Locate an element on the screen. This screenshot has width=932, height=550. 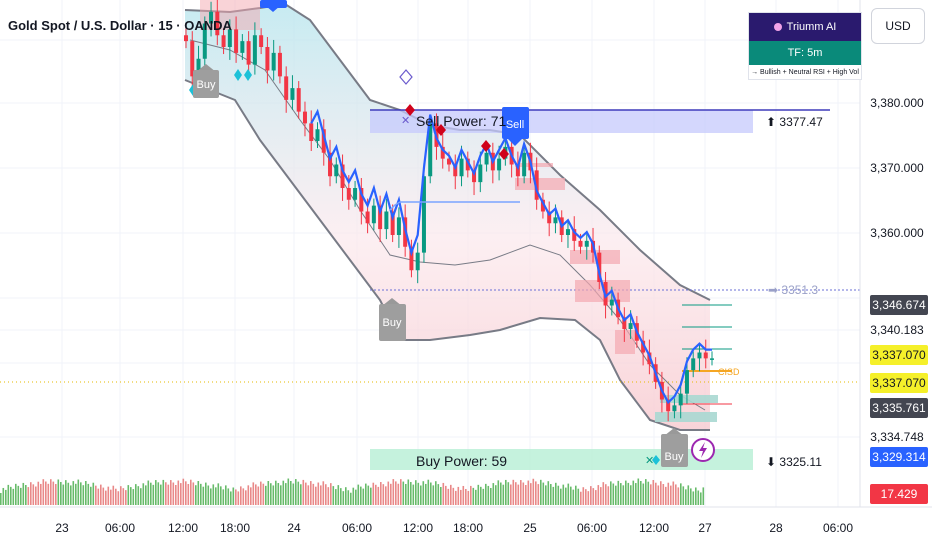
top-sell-label is located at coordinates (273, 6).